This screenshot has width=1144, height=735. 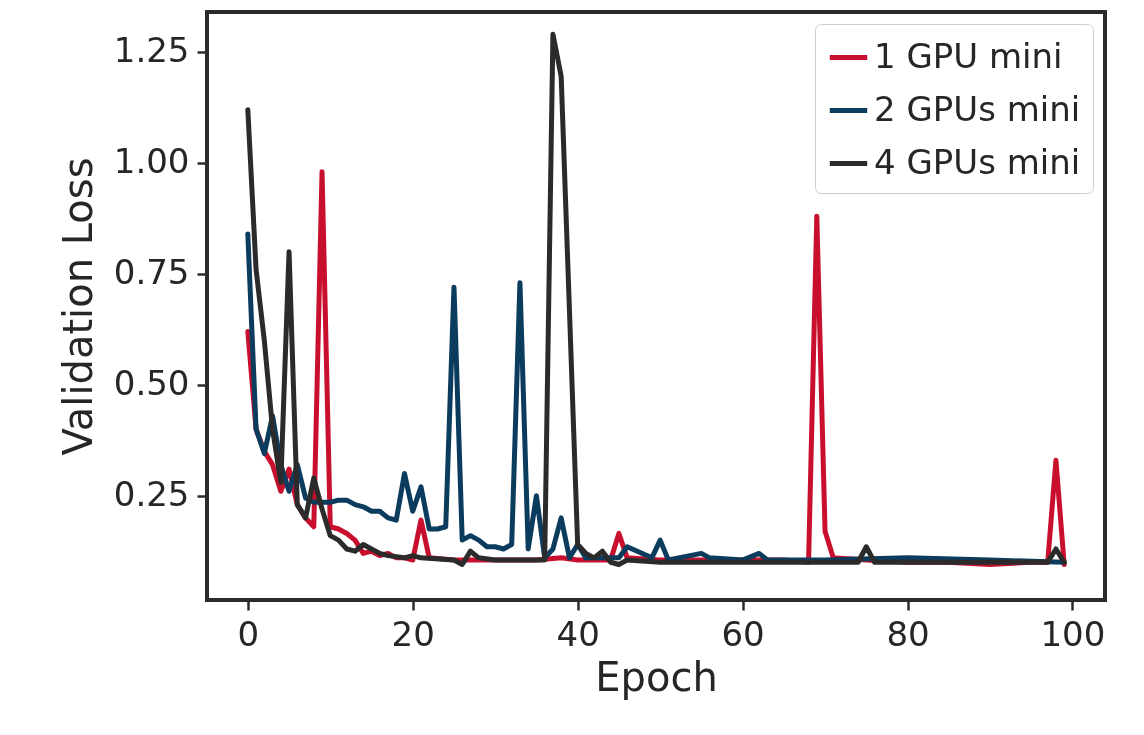 I want to click on x-tick-label: 60, so click(x=743, y=633).